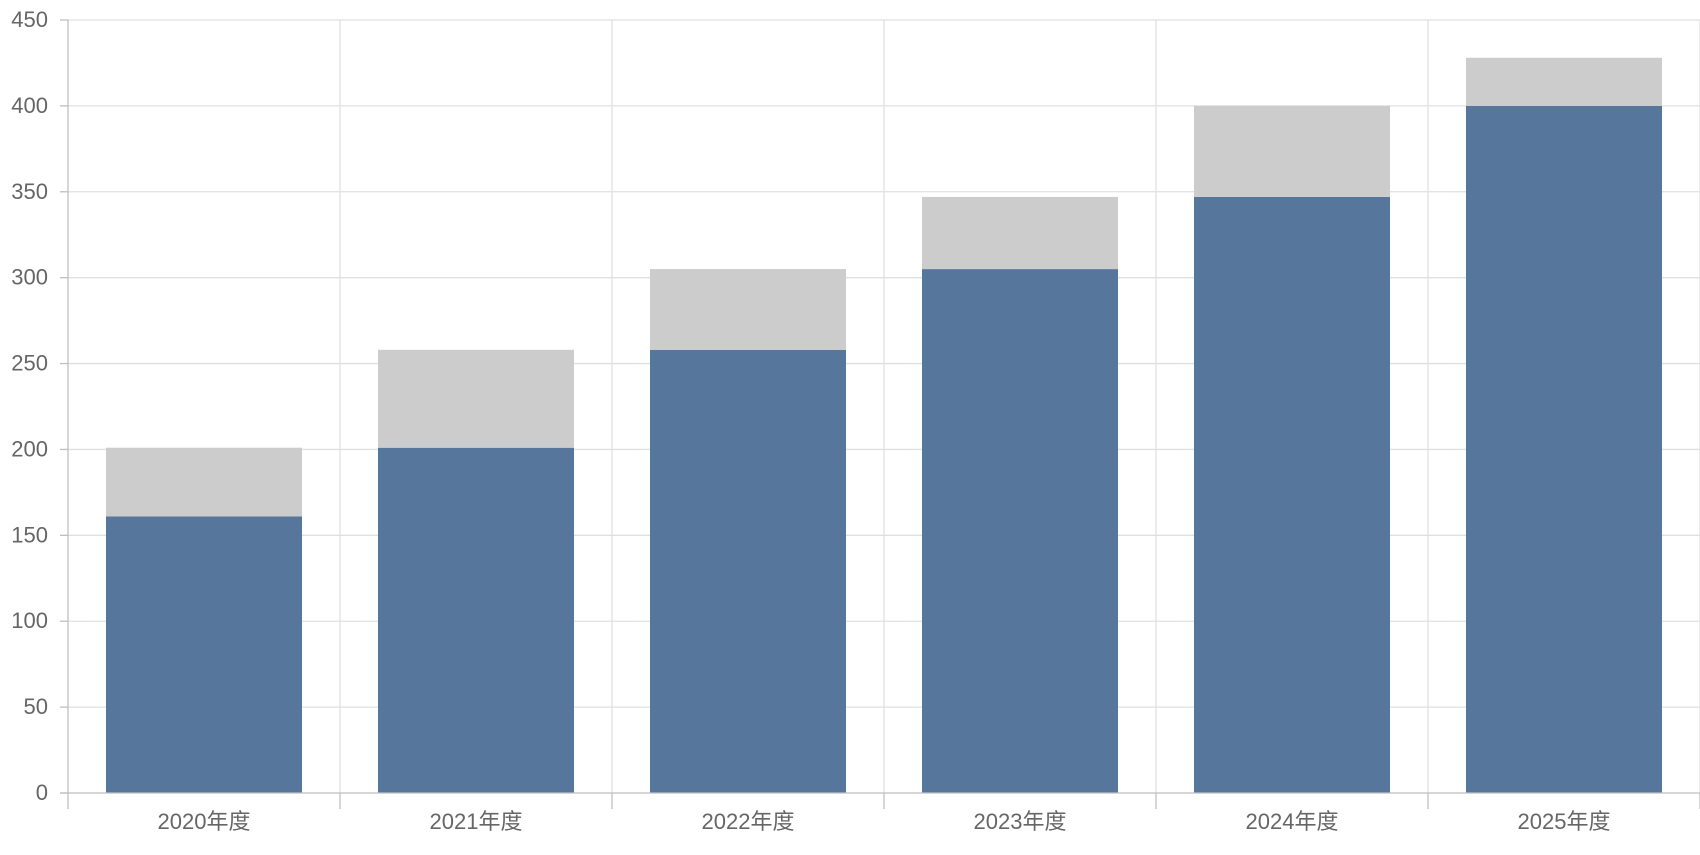 The width and height of the screenshot is (1700, 855). I want to click on y-tick-label: 50, so click(36, 706).